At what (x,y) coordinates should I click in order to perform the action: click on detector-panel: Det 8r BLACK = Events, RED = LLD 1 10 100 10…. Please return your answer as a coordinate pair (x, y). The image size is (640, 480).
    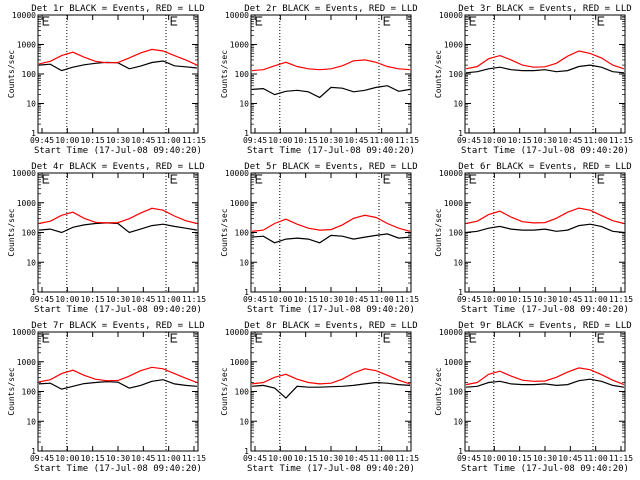
    Looking at the image, I should click on (319, 397).